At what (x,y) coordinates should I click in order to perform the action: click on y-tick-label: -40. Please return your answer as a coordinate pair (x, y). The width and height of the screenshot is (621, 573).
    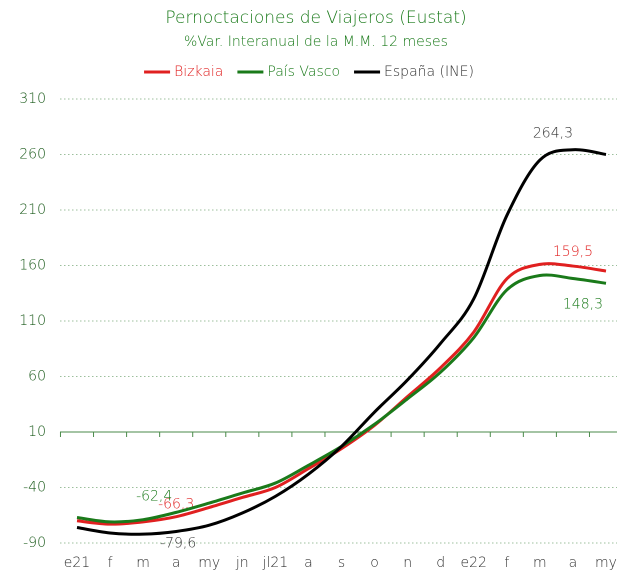
    Looking at the image, I should click on (34, 488).